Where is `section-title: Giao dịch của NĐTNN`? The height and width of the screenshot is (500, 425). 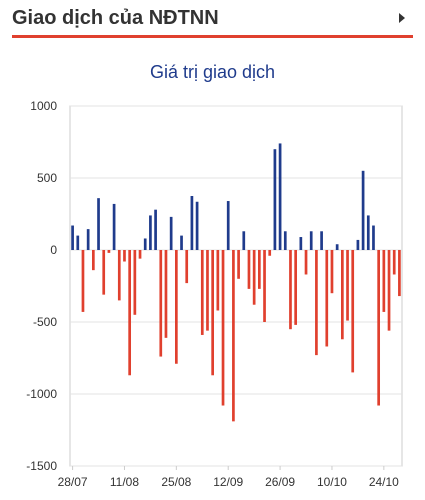
section-title: Giao dịch của NĐTNN is located at coordinates (115, 18).